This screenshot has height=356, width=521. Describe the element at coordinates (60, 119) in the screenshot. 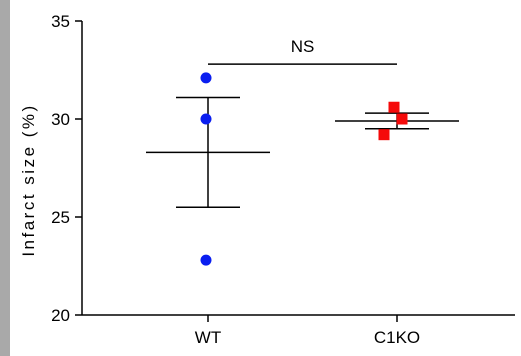

I see `y-tick-label: 30` at that location.